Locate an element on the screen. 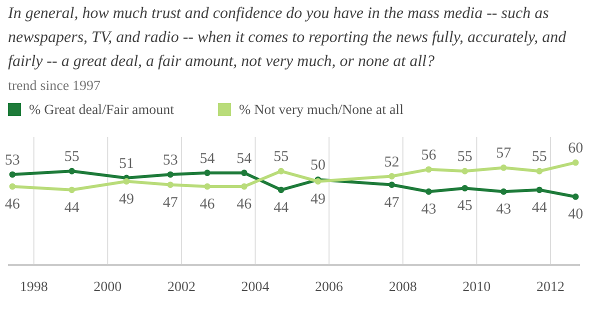 The width and height of the screenshot is (596, 334). data-label: 60 is located at coordinates (576, 148).